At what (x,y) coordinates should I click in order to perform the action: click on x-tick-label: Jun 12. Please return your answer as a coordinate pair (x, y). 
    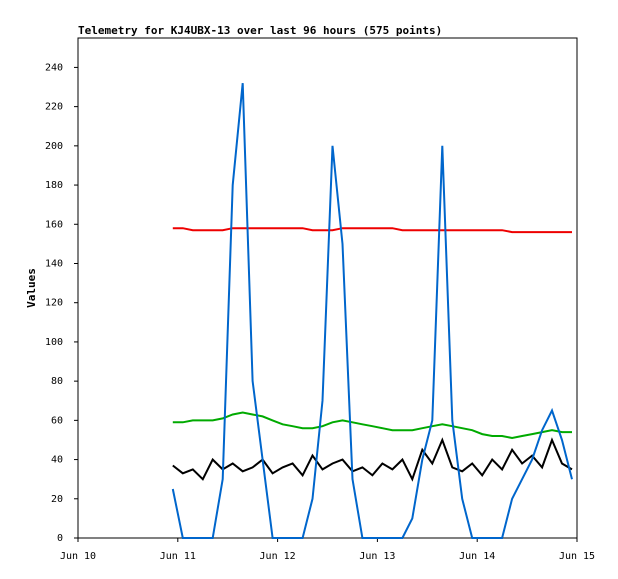
    Looking at the image, I should click on (278, 556).